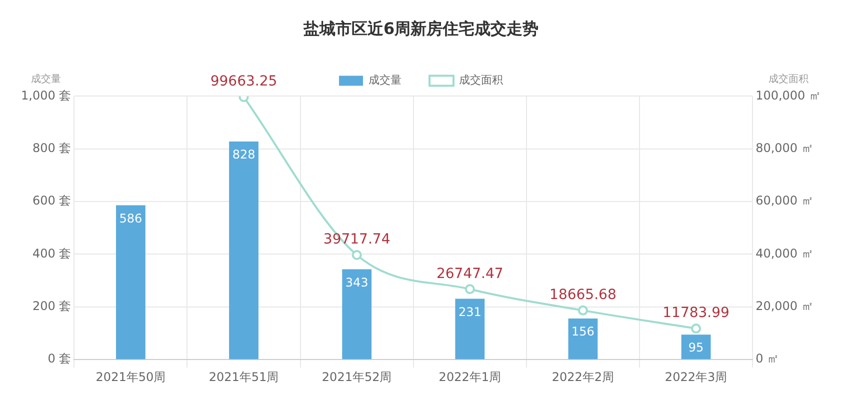  What do you see at coordinates (244, 155) in the screenshot?
I see `data-label: 828` at bounding box center [244, 155].